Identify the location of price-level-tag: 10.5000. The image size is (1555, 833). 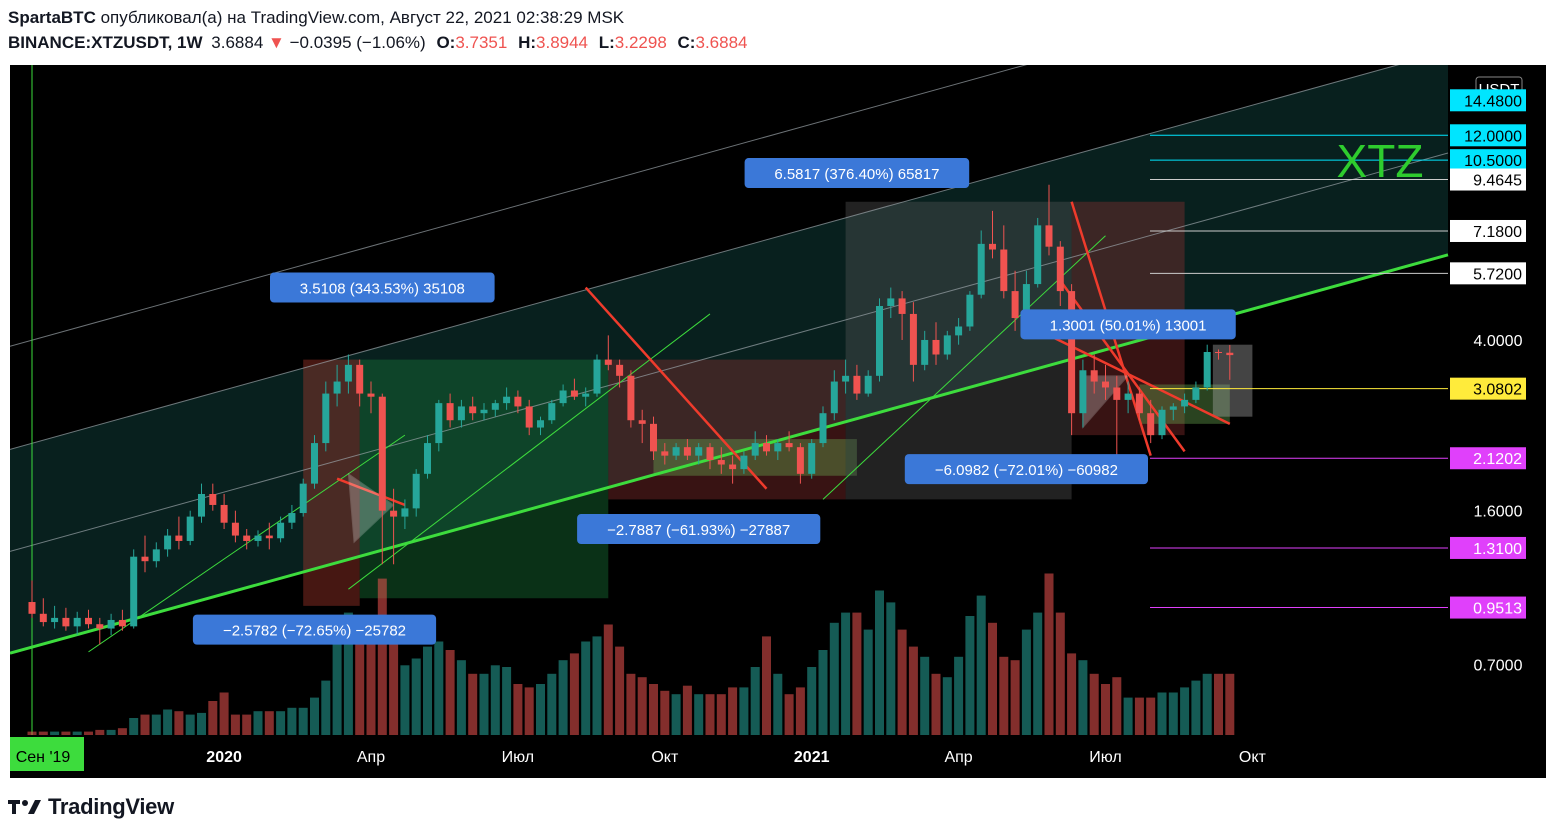
(1493, 161).